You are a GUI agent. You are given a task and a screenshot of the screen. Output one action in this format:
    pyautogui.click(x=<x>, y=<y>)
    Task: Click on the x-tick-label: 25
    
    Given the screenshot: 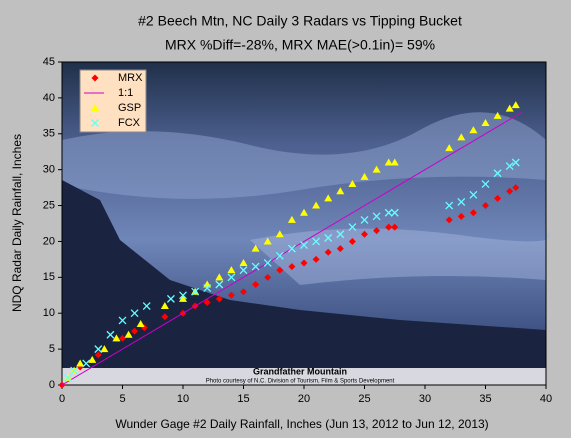 What is the action you would take?
    pyautogui.click(x=364, y=399)
    